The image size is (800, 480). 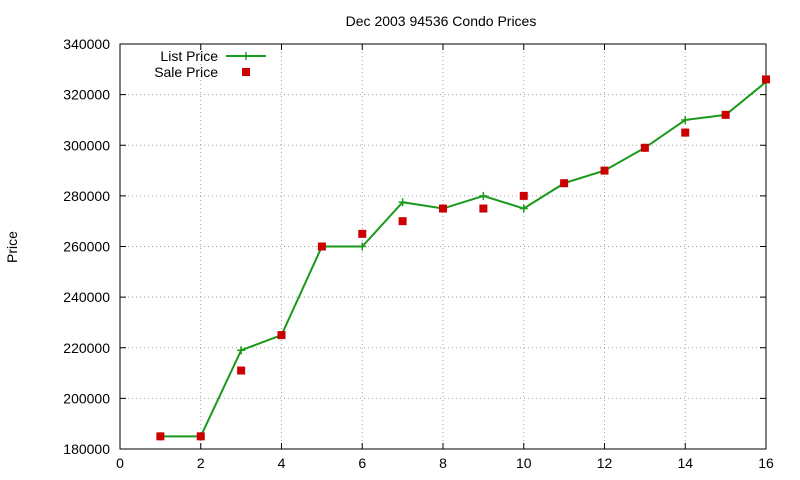 I want to click on chart-title: Dec 2003 94536 Condo Prices, so click(x=441, y=21).